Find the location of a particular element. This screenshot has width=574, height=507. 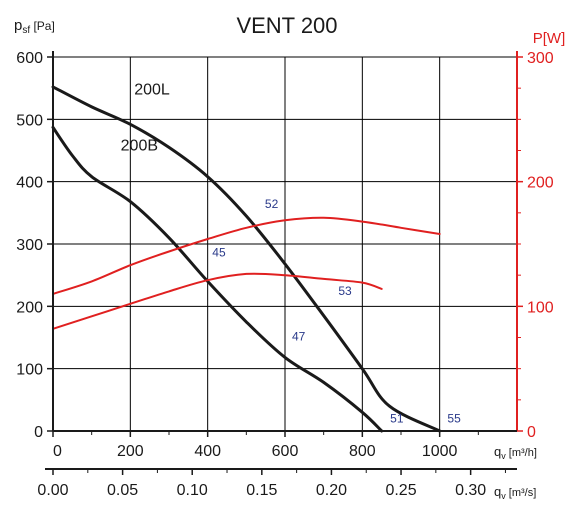

bottom-axis-label-sub: v is located at coordinates (503, 456).